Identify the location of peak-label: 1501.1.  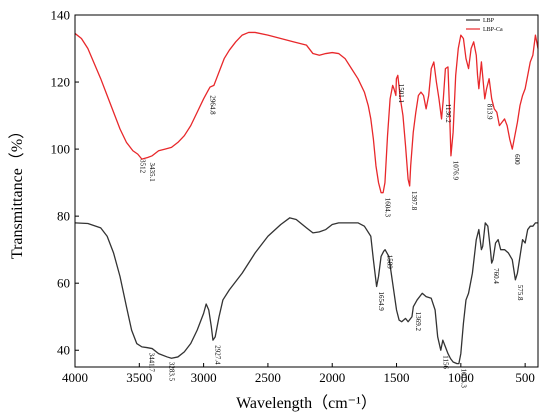
(401, 94).